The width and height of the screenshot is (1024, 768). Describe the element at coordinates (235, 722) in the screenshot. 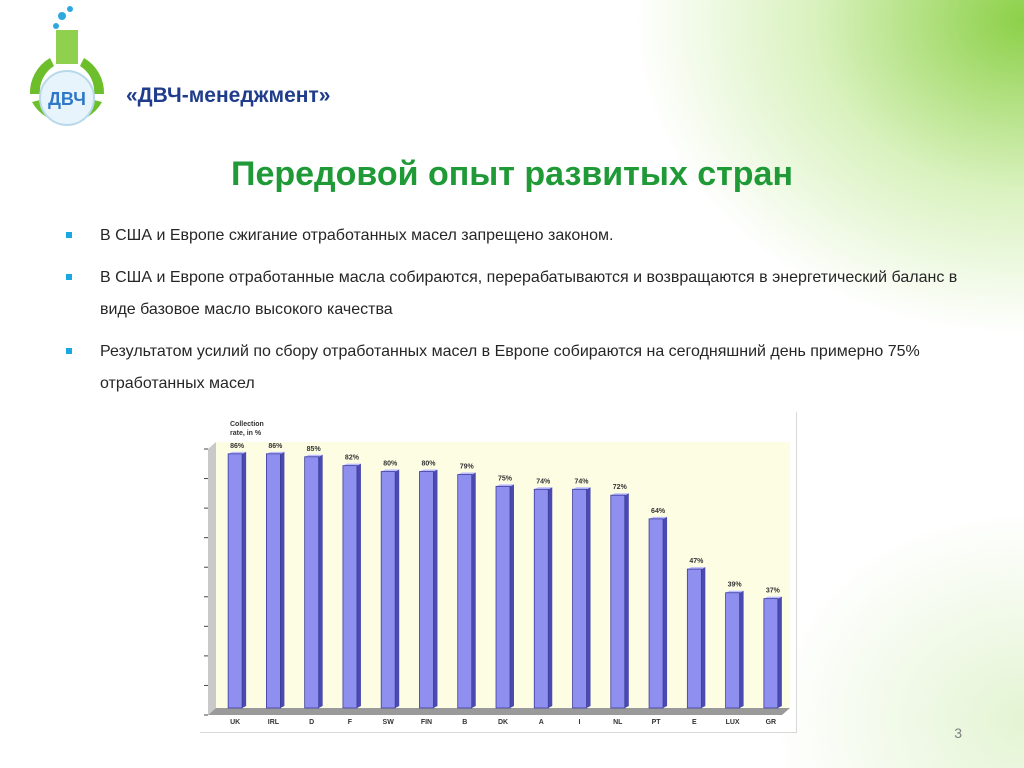

I see `x-tick-label: UK` at that location.